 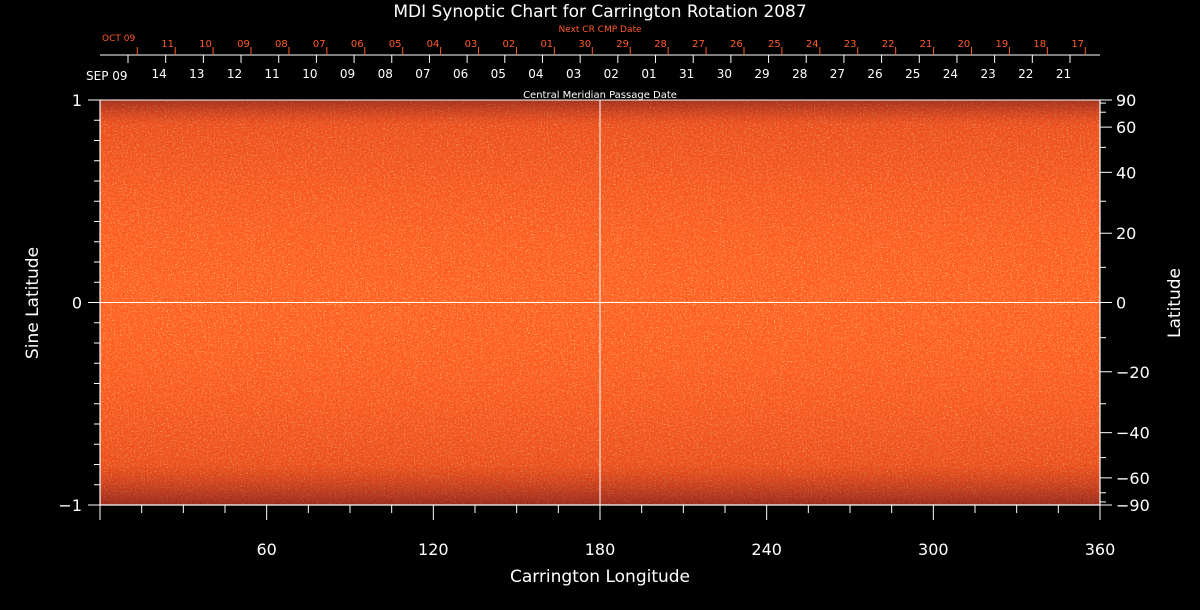 I want to click on next-cr-start-label: OCT 09, so click(x=118, y=39).